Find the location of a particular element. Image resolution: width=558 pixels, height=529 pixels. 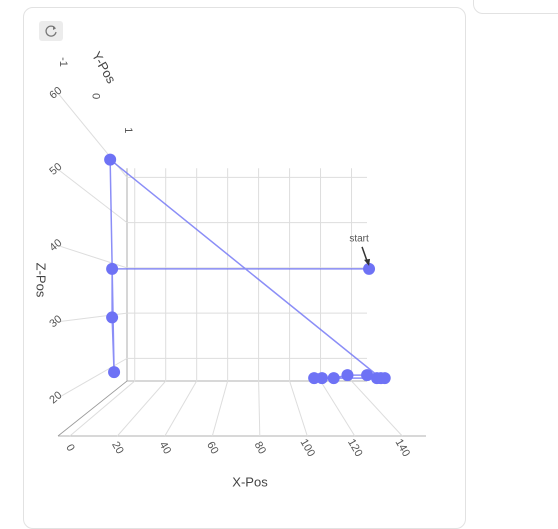

z-axis-title: Z-Pos is located at coordinates (41, 280).